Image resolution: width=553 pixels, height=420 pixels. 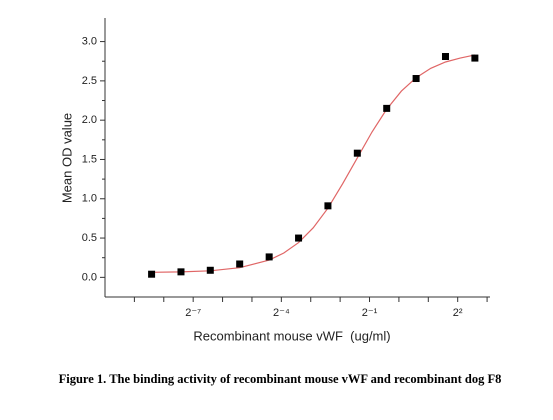 I want to click on x-tick-label: 2⁻⁷, so click(x=193, y=313).